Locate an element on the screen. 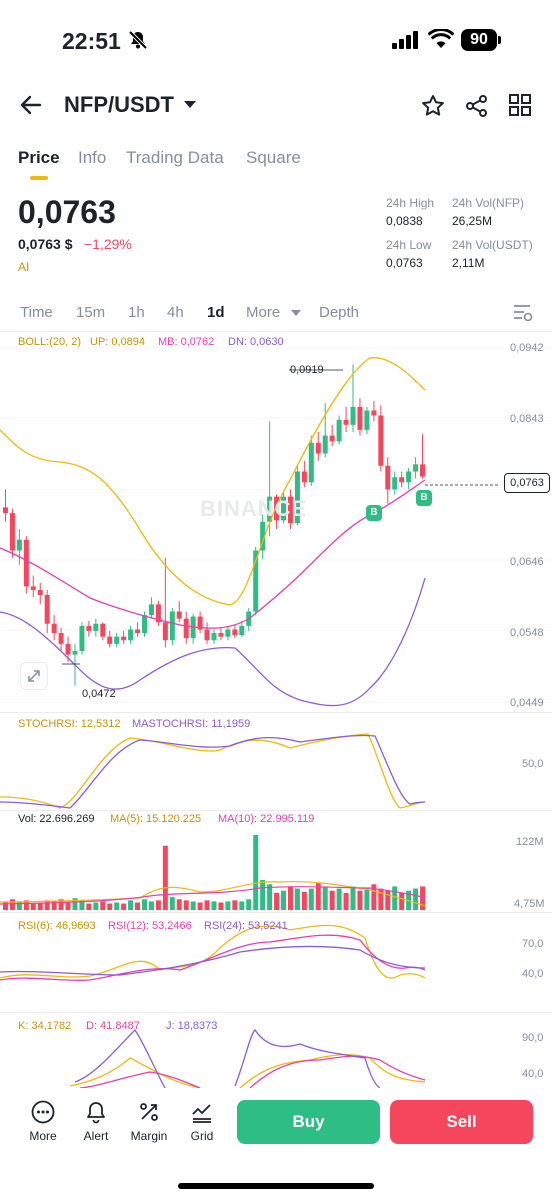  home-indicator is located at coordinates (276, 1186).